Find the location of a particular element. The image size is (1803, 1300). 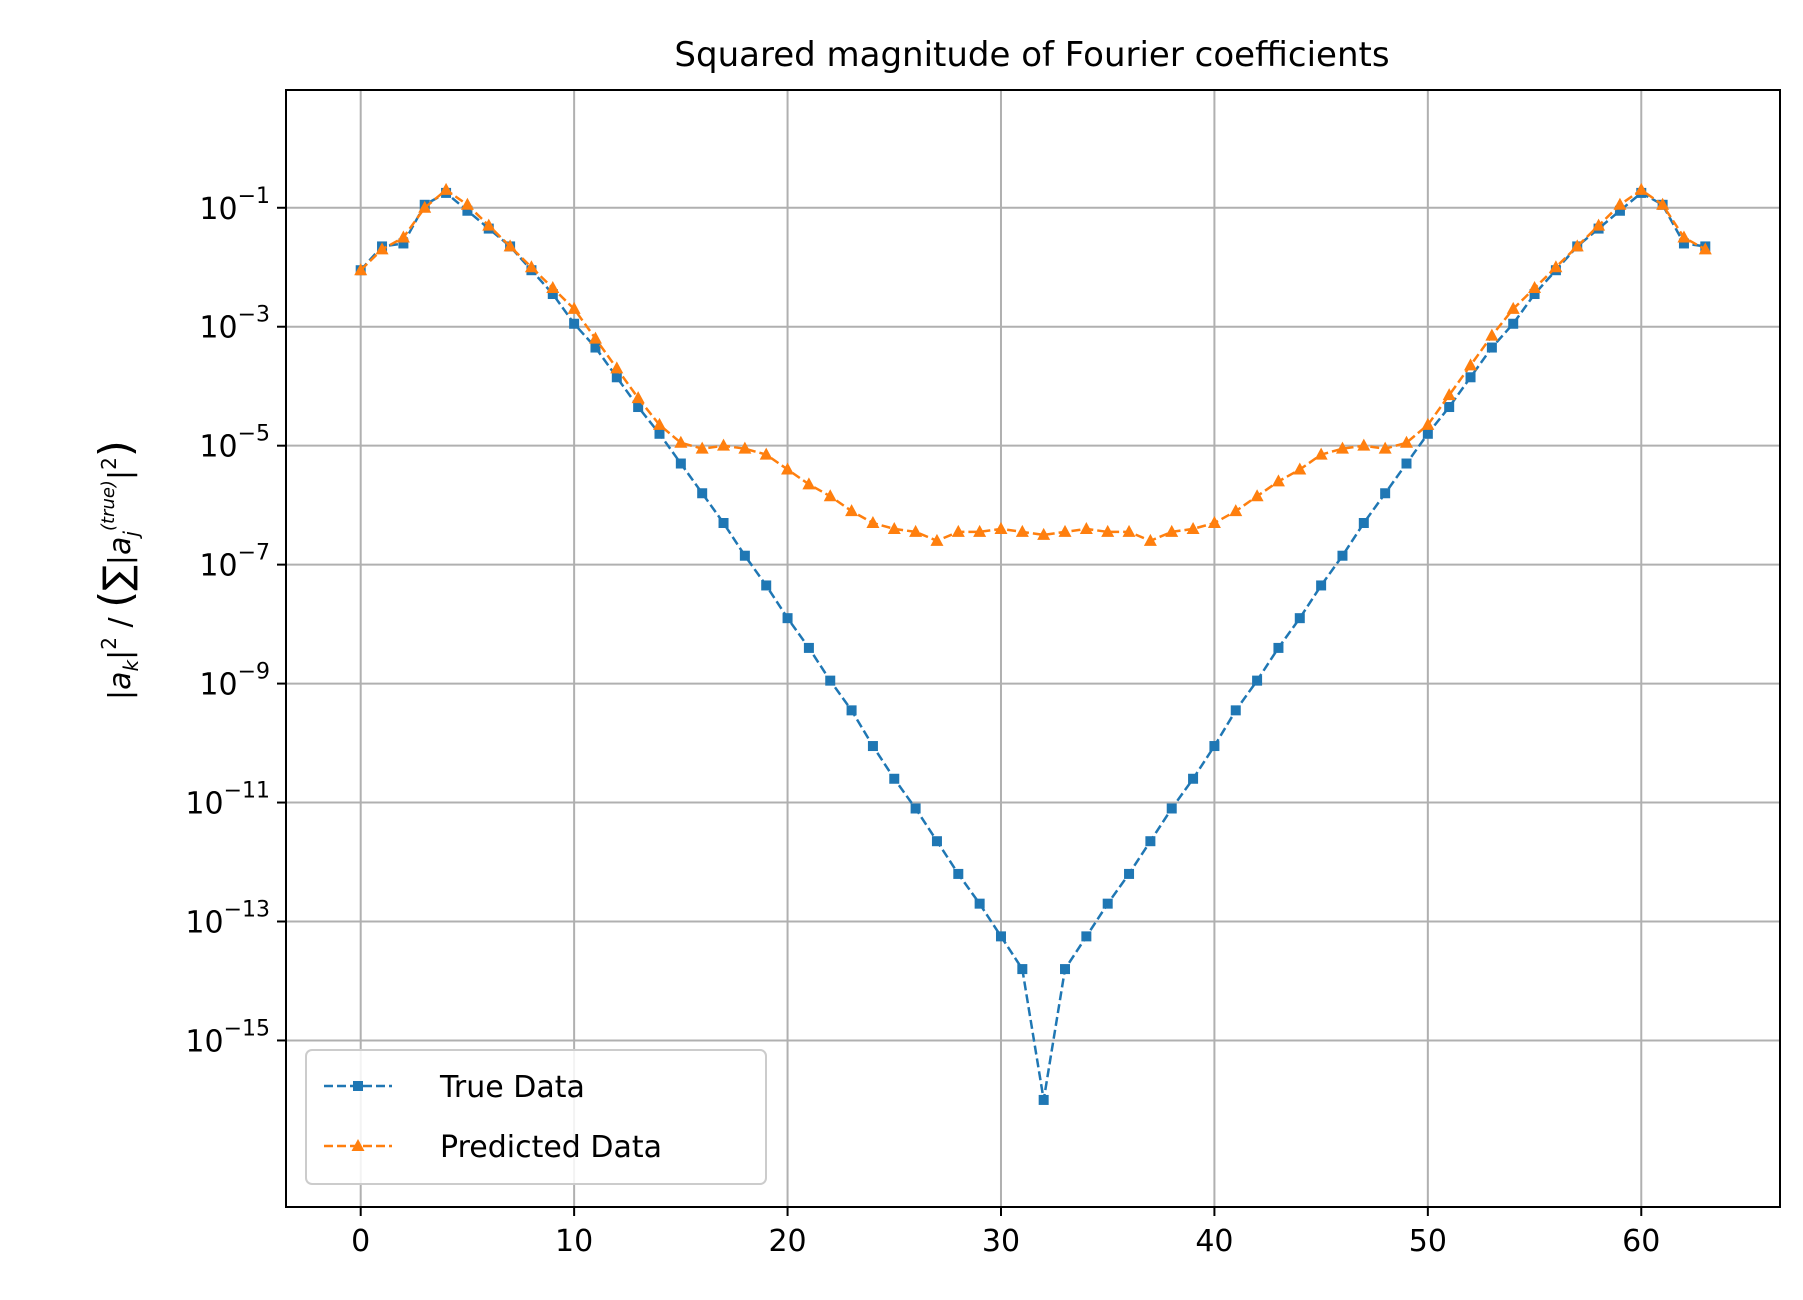

x-tick-label: 40 is located at coordinates (1214, 1241).